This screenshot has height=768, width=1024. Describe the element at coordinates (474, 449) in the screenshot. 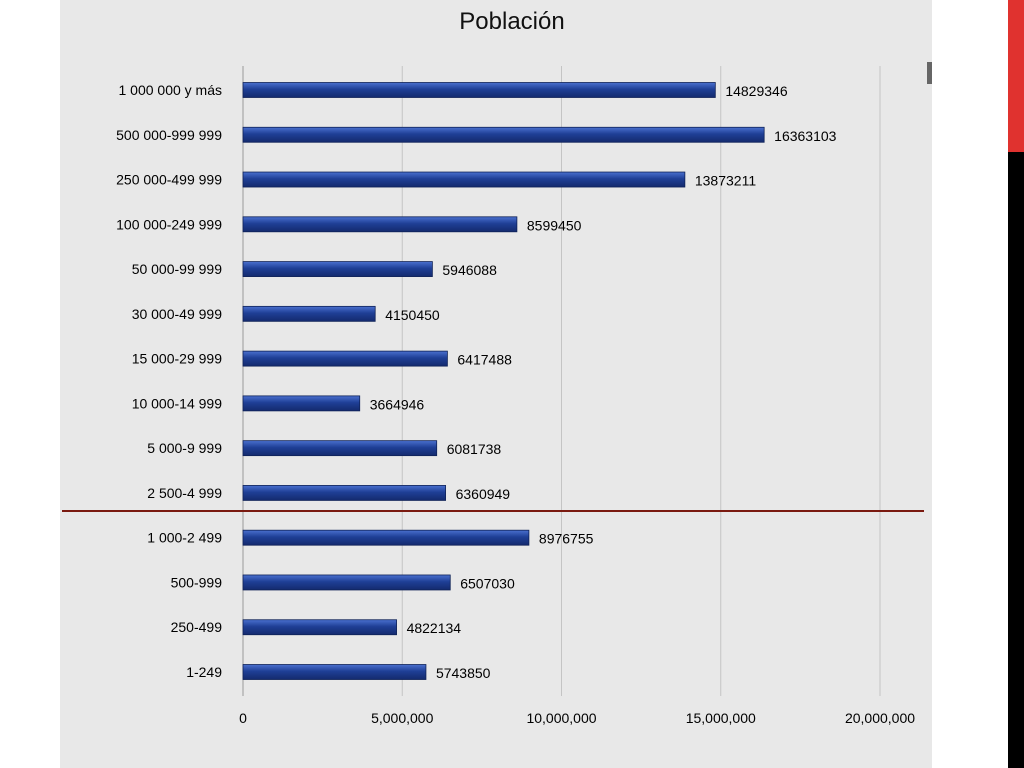

I see `value-label: 6081738` at that location.